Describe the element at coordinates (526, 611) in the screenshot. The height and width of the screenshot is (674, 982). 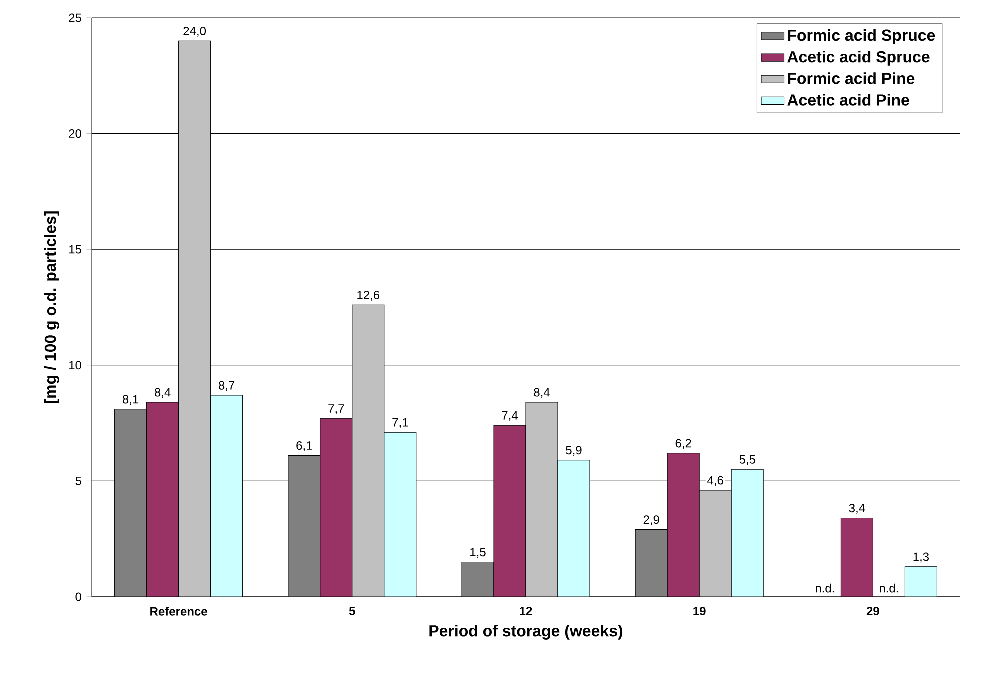
I see `x-tick-label: 12` at that location.